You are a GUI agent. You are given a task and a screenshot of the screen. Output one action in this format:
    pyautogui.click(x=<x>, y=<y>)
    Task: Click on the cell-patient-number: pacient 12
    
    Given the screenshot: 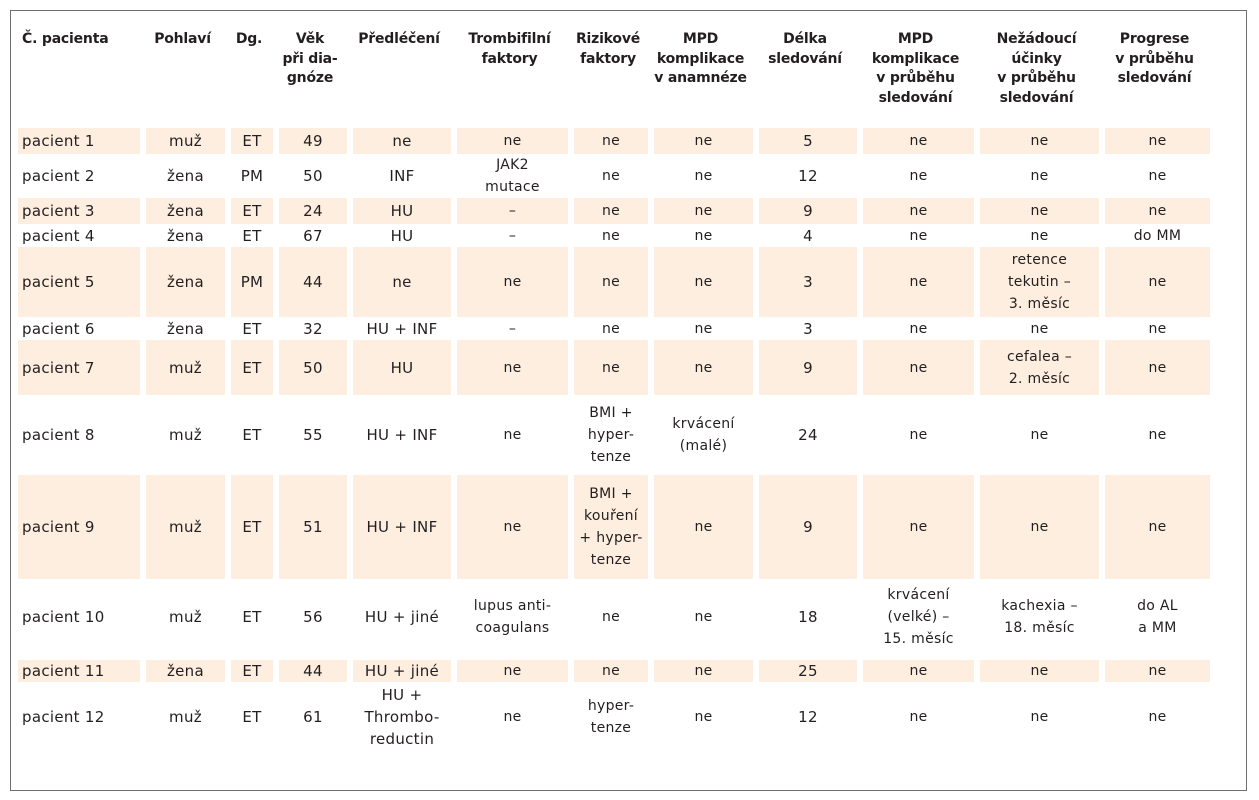 What is the action you would take?
    pyautogui.click(x=63, y=716)
    